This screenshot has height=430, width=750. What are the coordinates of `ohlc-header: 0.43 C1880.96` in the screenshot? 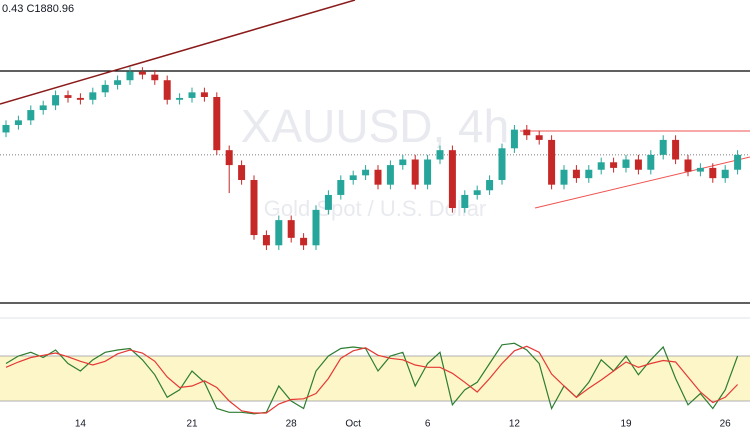 It's located at (38, 9).